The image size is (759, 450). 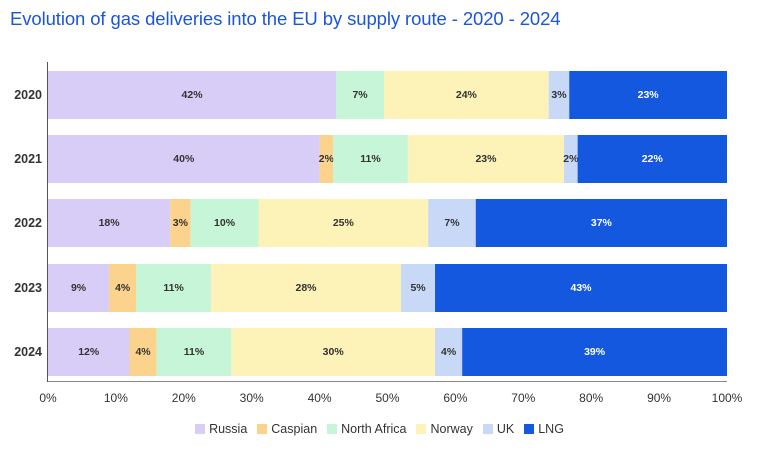 I want to click on legend-item-russia: Russia, so click(x=221, y=429).